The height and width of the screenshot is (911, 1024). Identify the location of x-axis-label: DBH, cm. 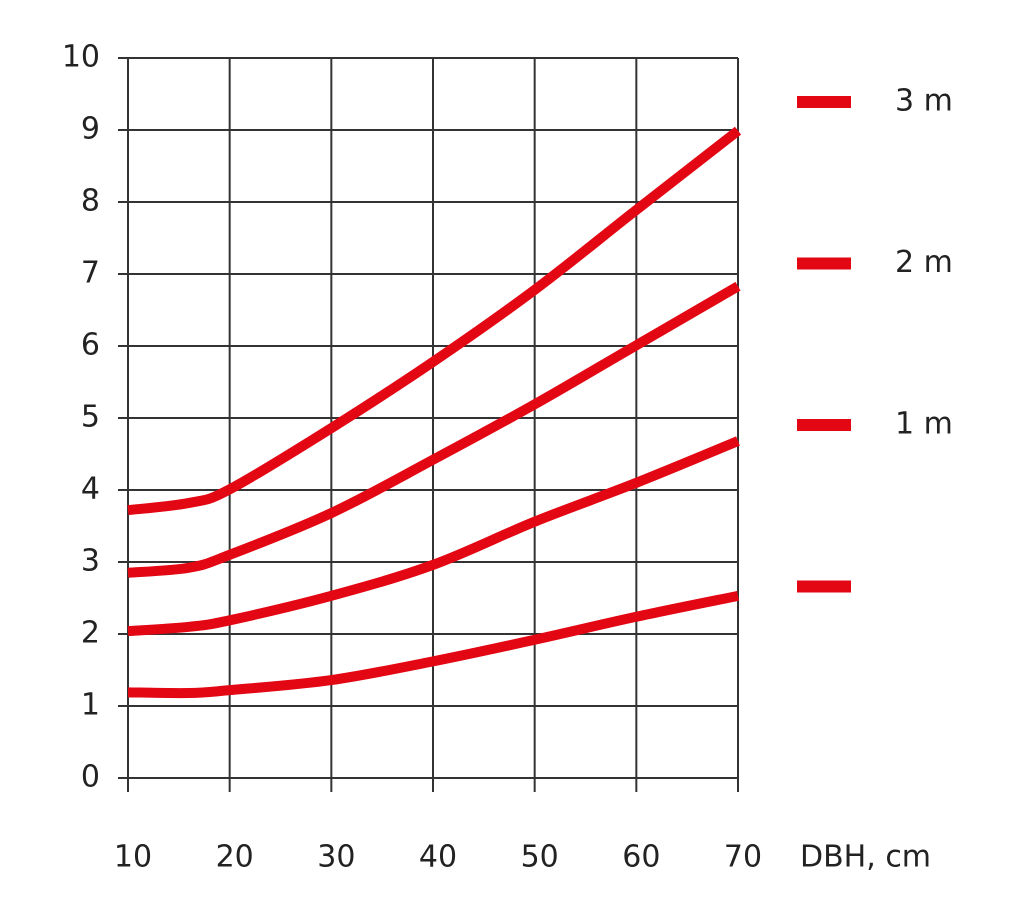
(865, 857).